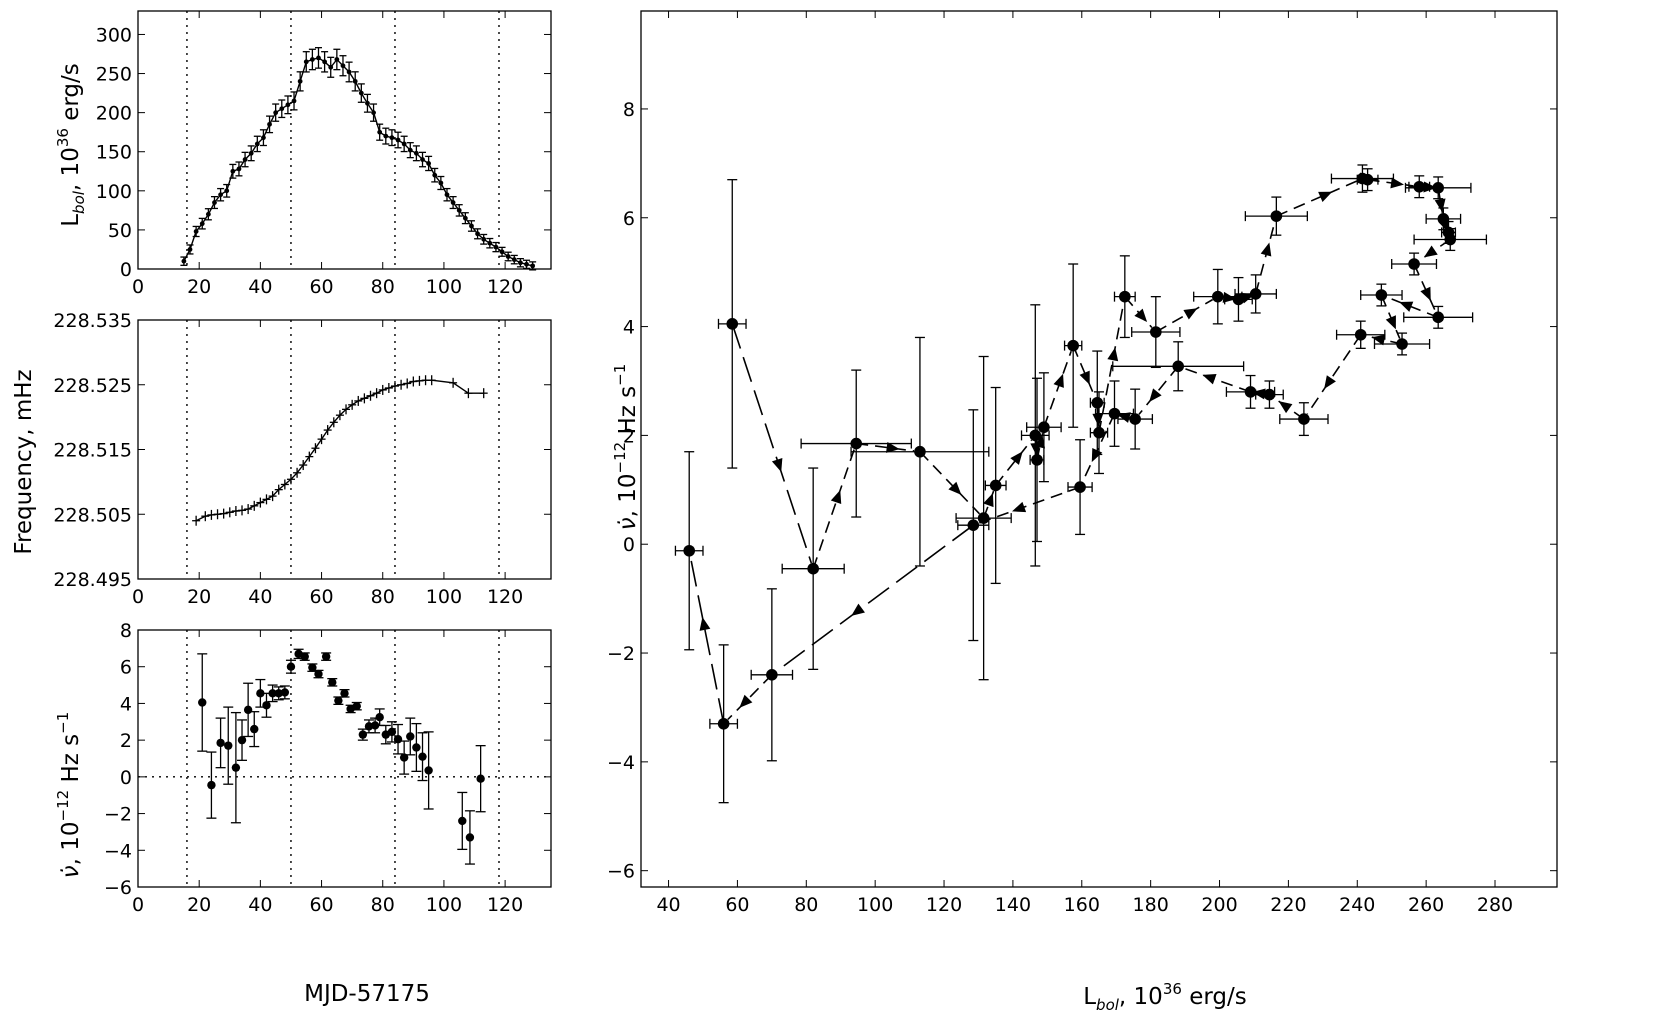 The width and height of the screenshot is (1661, 1032). Describe the element at coordinates (383, 597) in the screenshot. I see `freq-xtick-label: 80` at that location.